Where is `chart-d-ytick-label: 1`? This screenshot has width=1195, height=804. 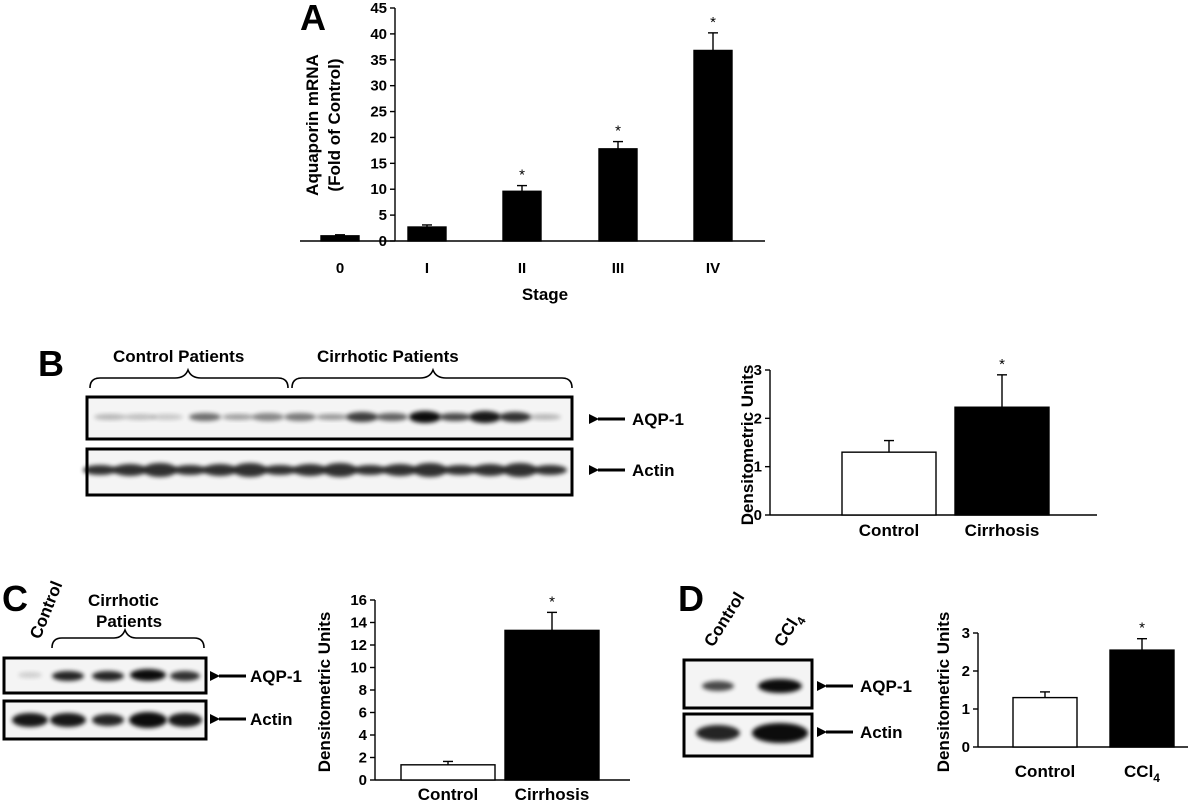 chart-d-ytick-label: 1 is located at coordinates (966, 709).